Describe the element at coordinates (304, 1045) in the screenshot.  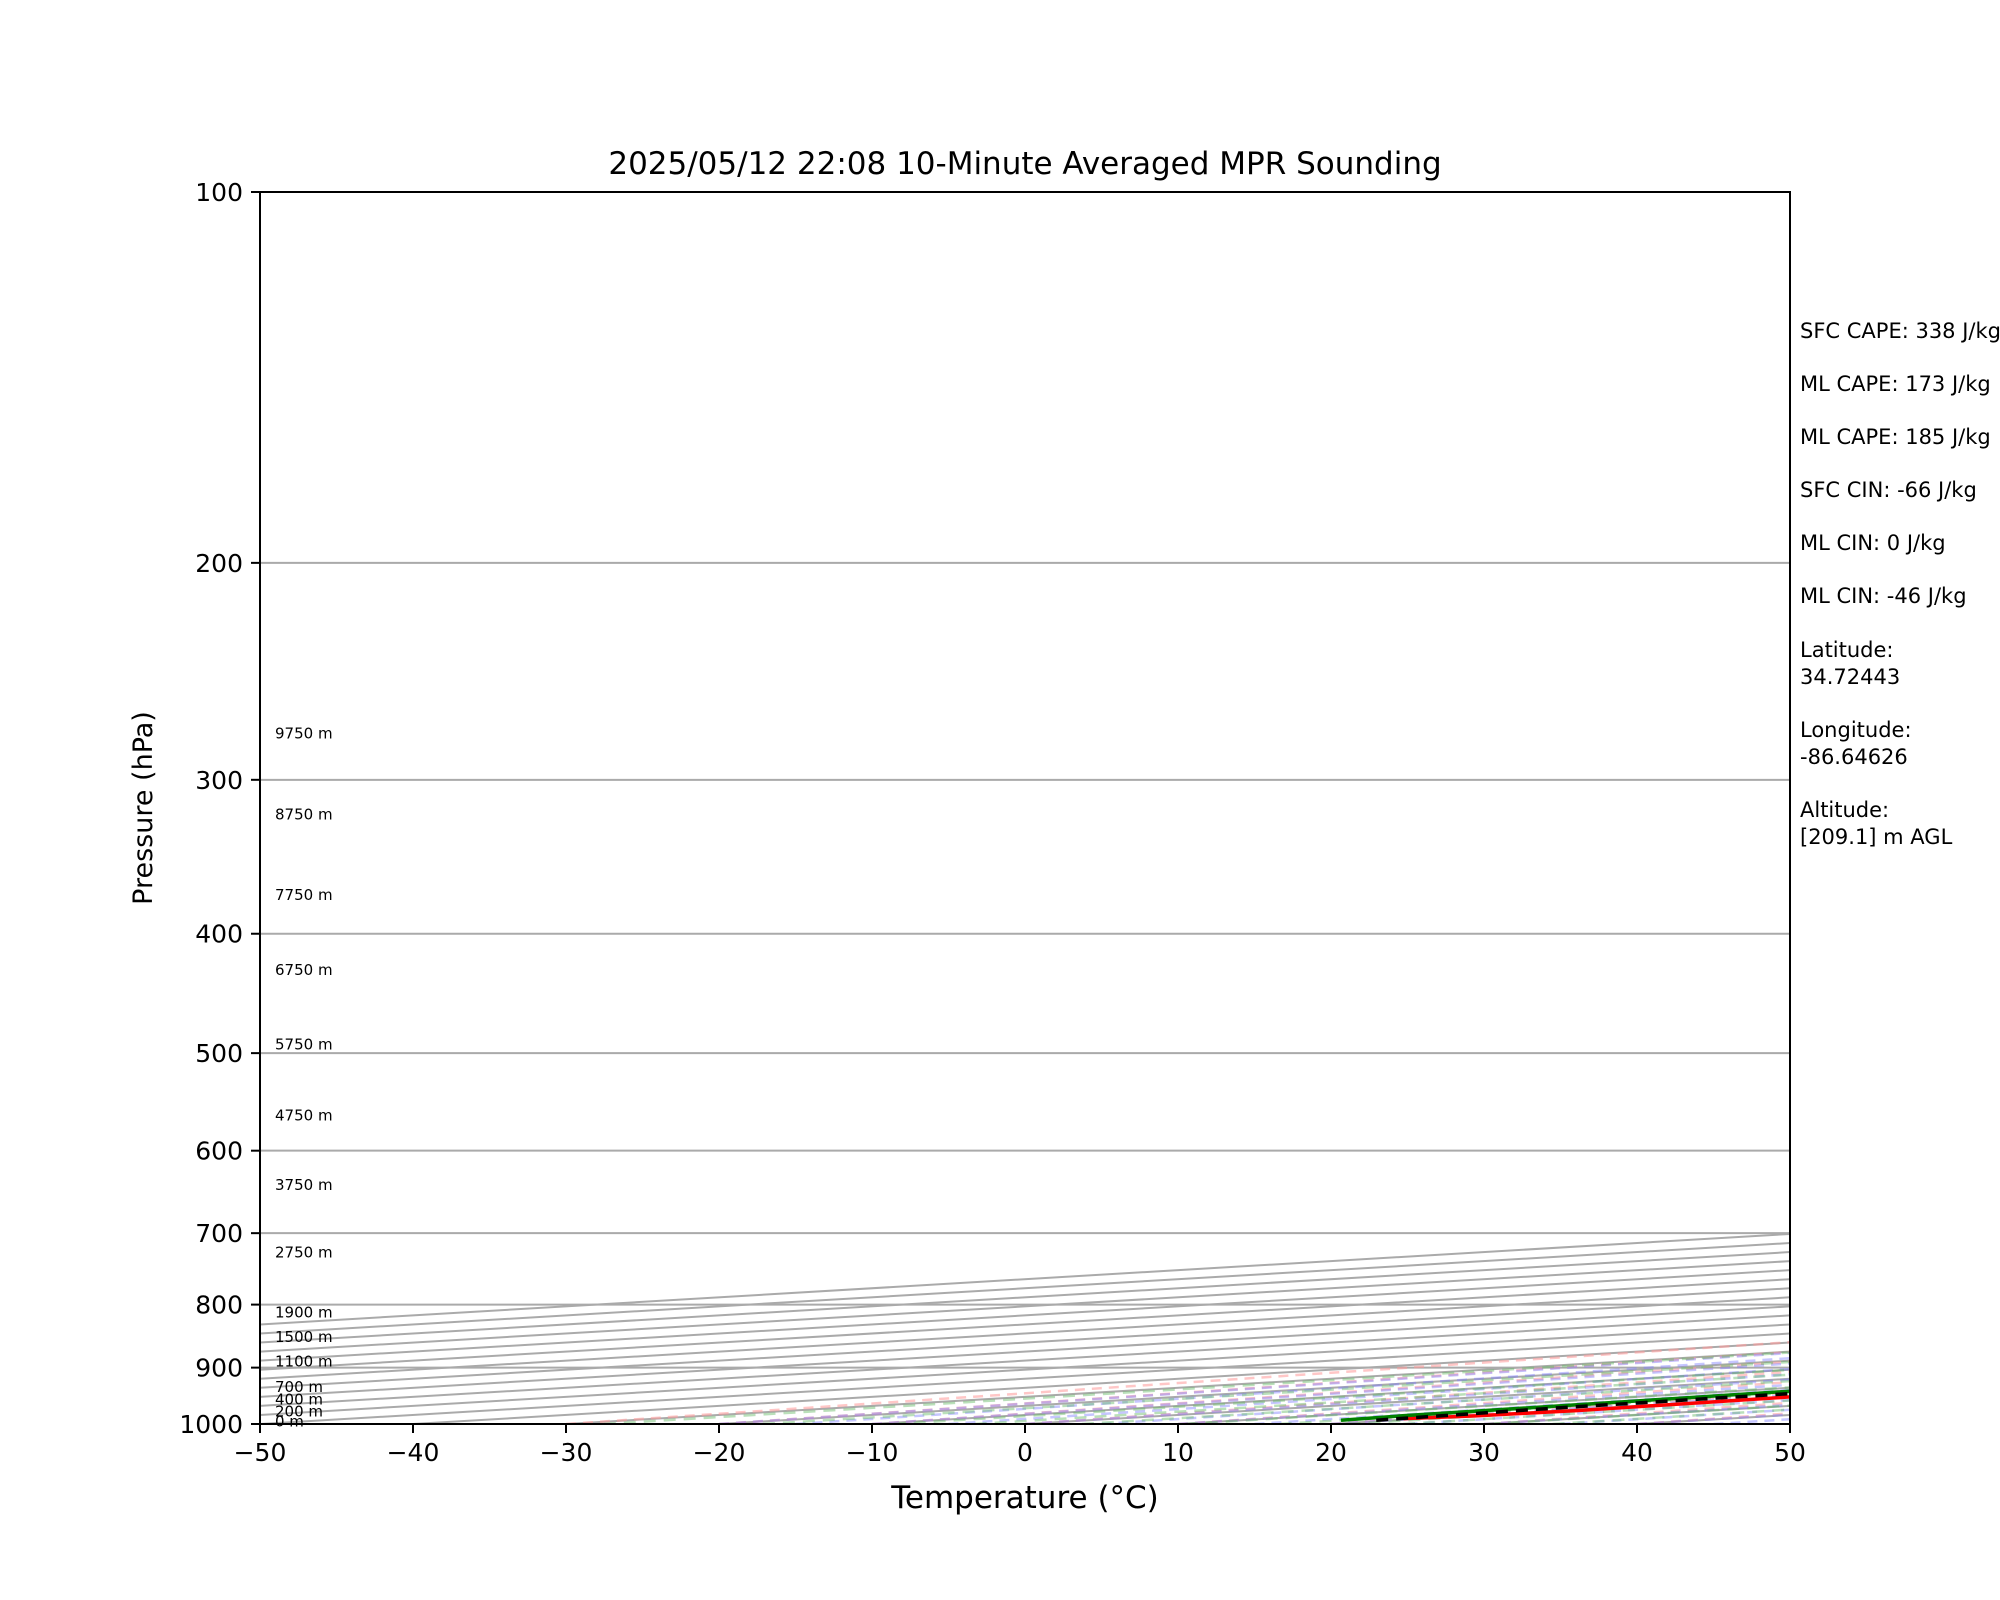
I see `height-label: 5750 m` at that location.